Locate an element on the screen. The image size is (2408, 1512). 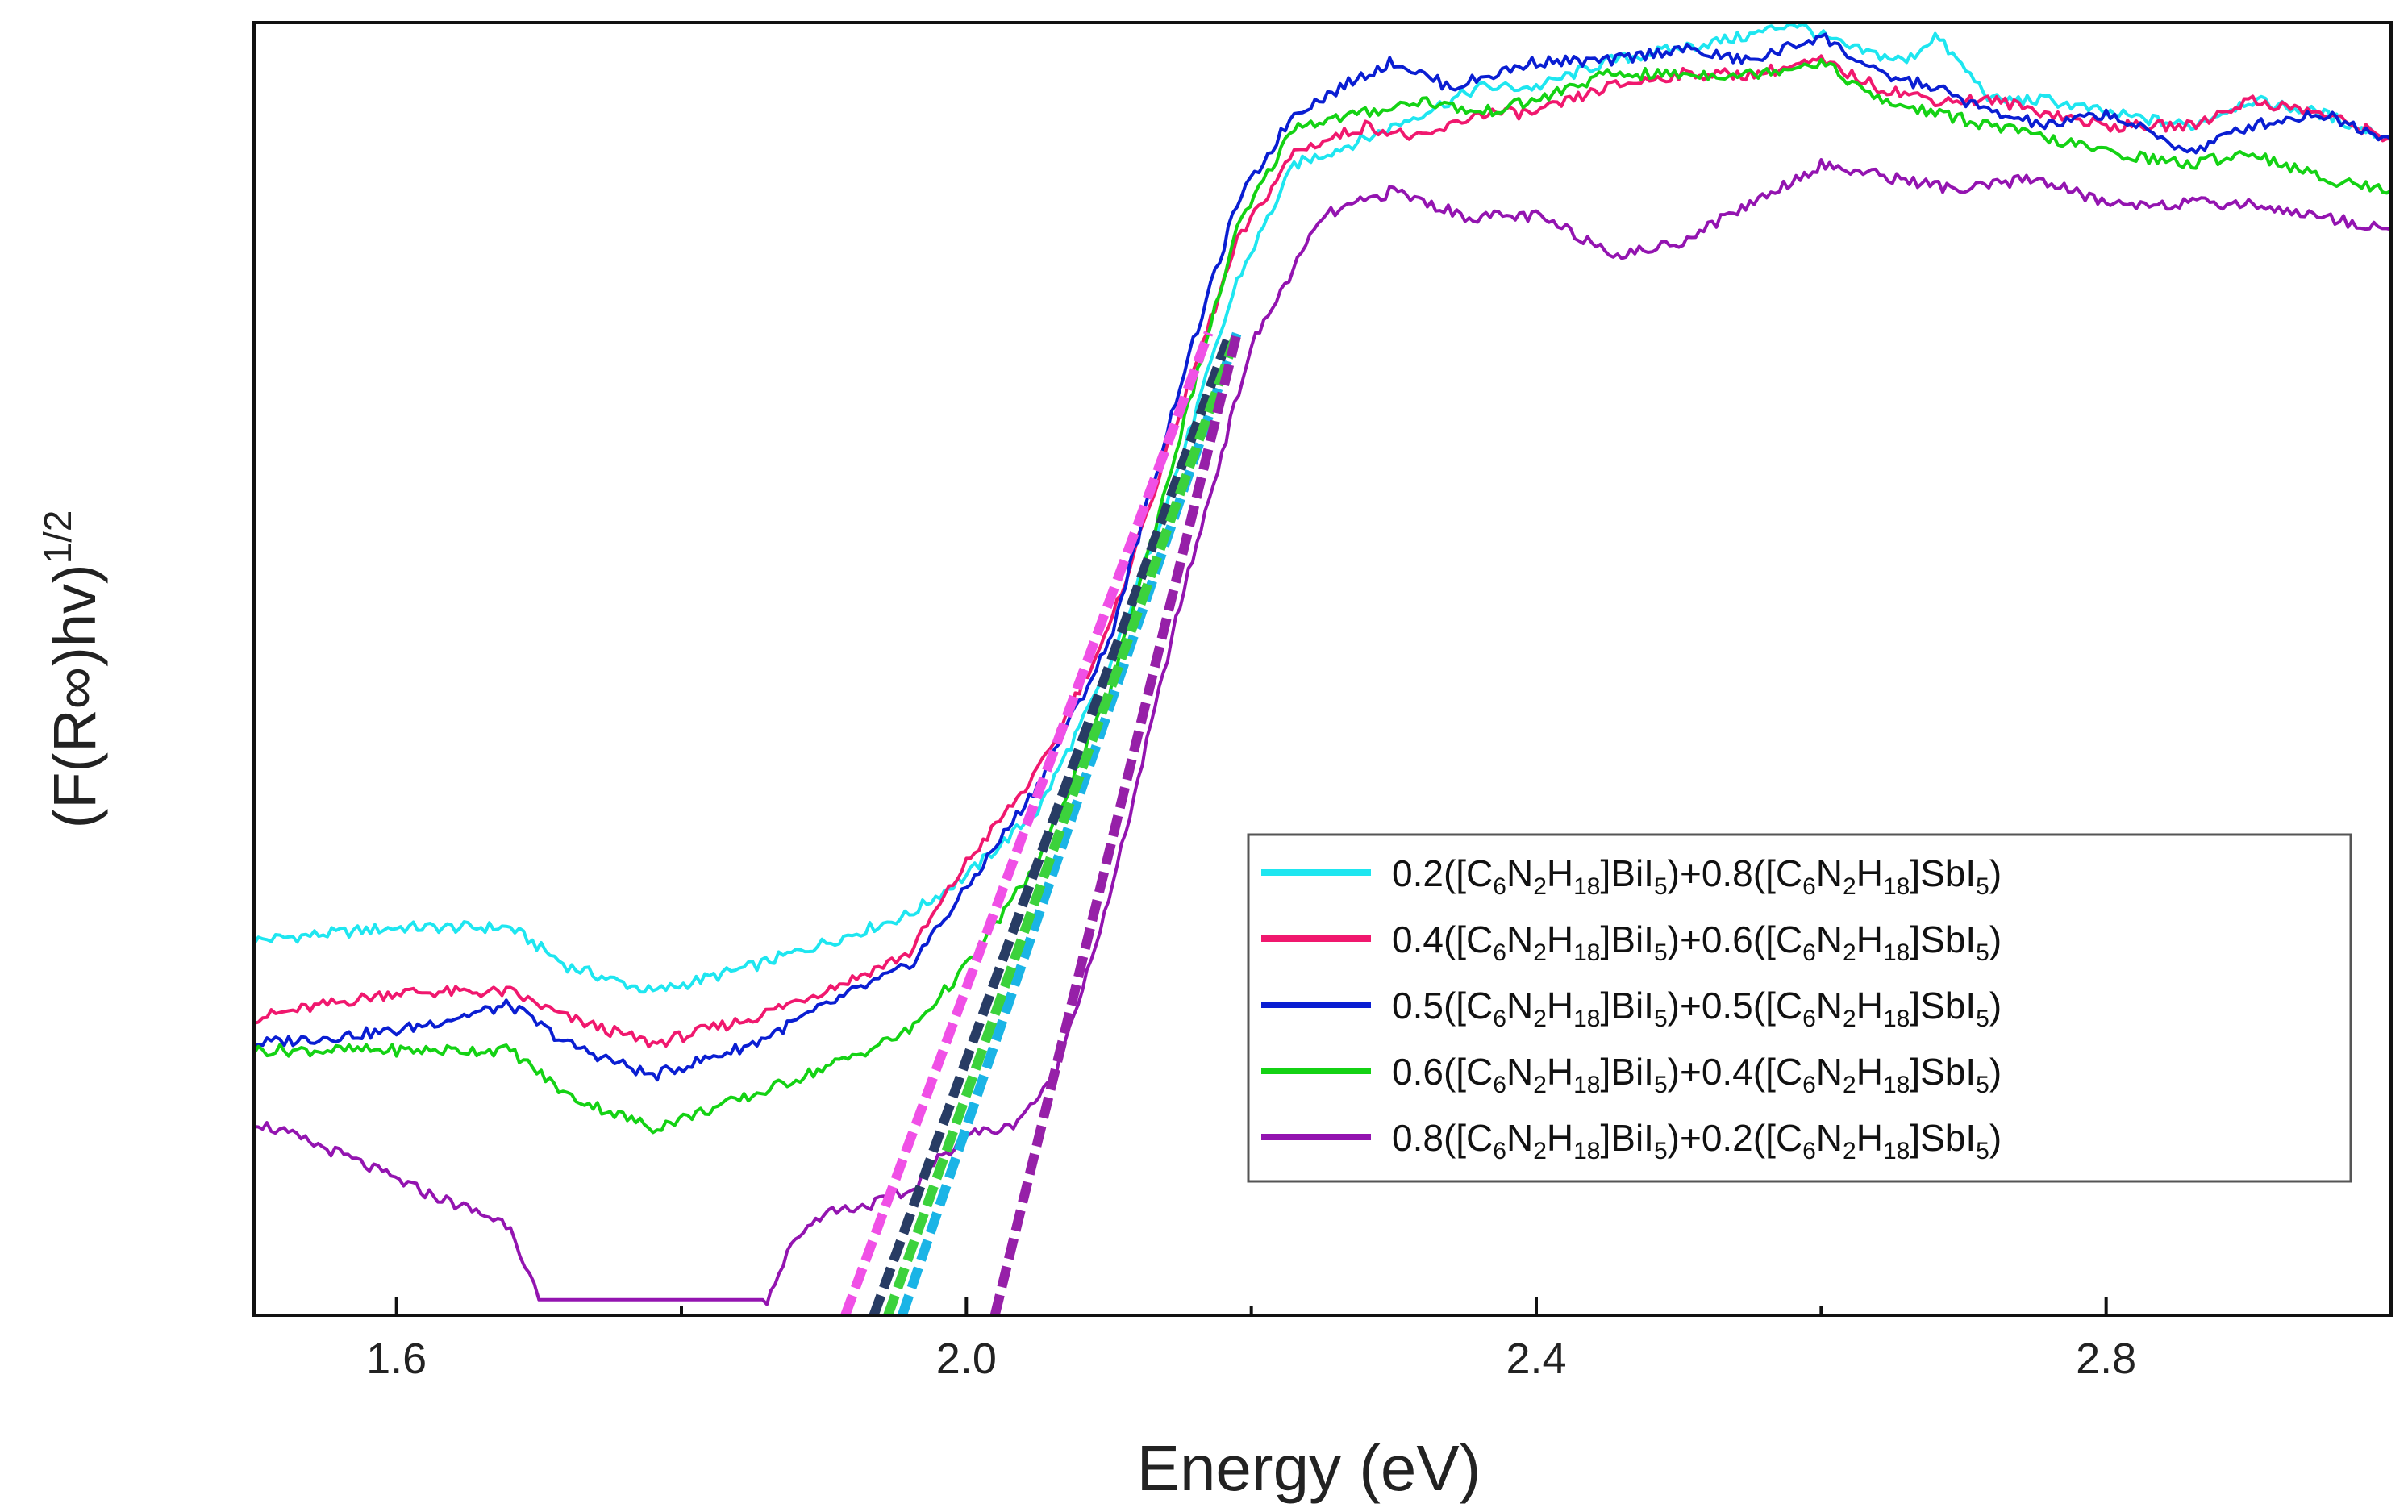
legend-label: 0.2([C6N2H18]BiI5)+0.8([C6N2H18]SbI5) is located at coordinates (1697, 876).